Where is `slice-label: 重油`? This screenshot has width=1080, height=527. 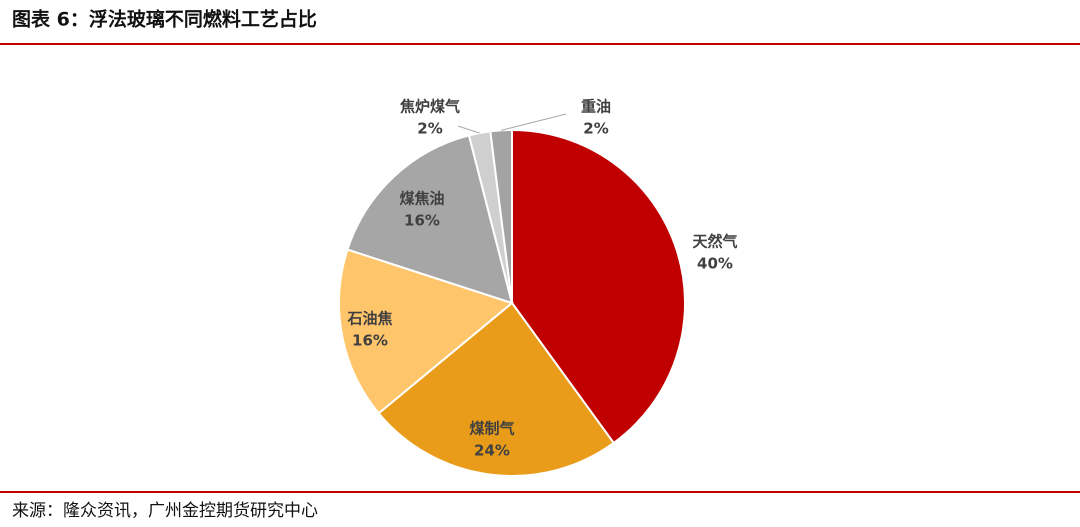 slice-label: 重油 is located at coordinates (596, 107).